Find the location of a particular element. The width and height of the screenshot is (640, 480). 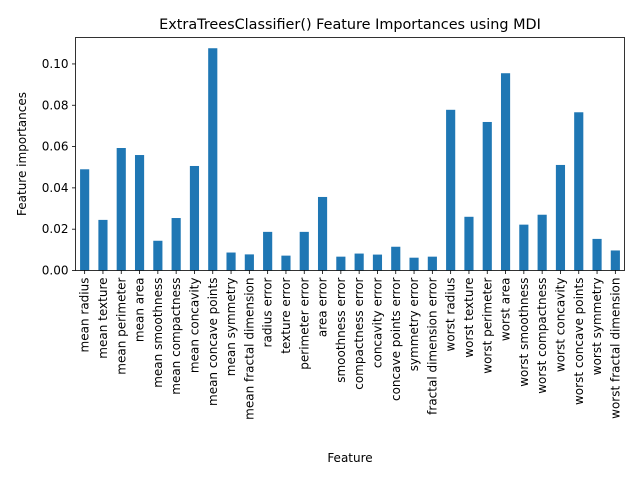

x-tick-label: concave points error is located at coordinates (396, 339).